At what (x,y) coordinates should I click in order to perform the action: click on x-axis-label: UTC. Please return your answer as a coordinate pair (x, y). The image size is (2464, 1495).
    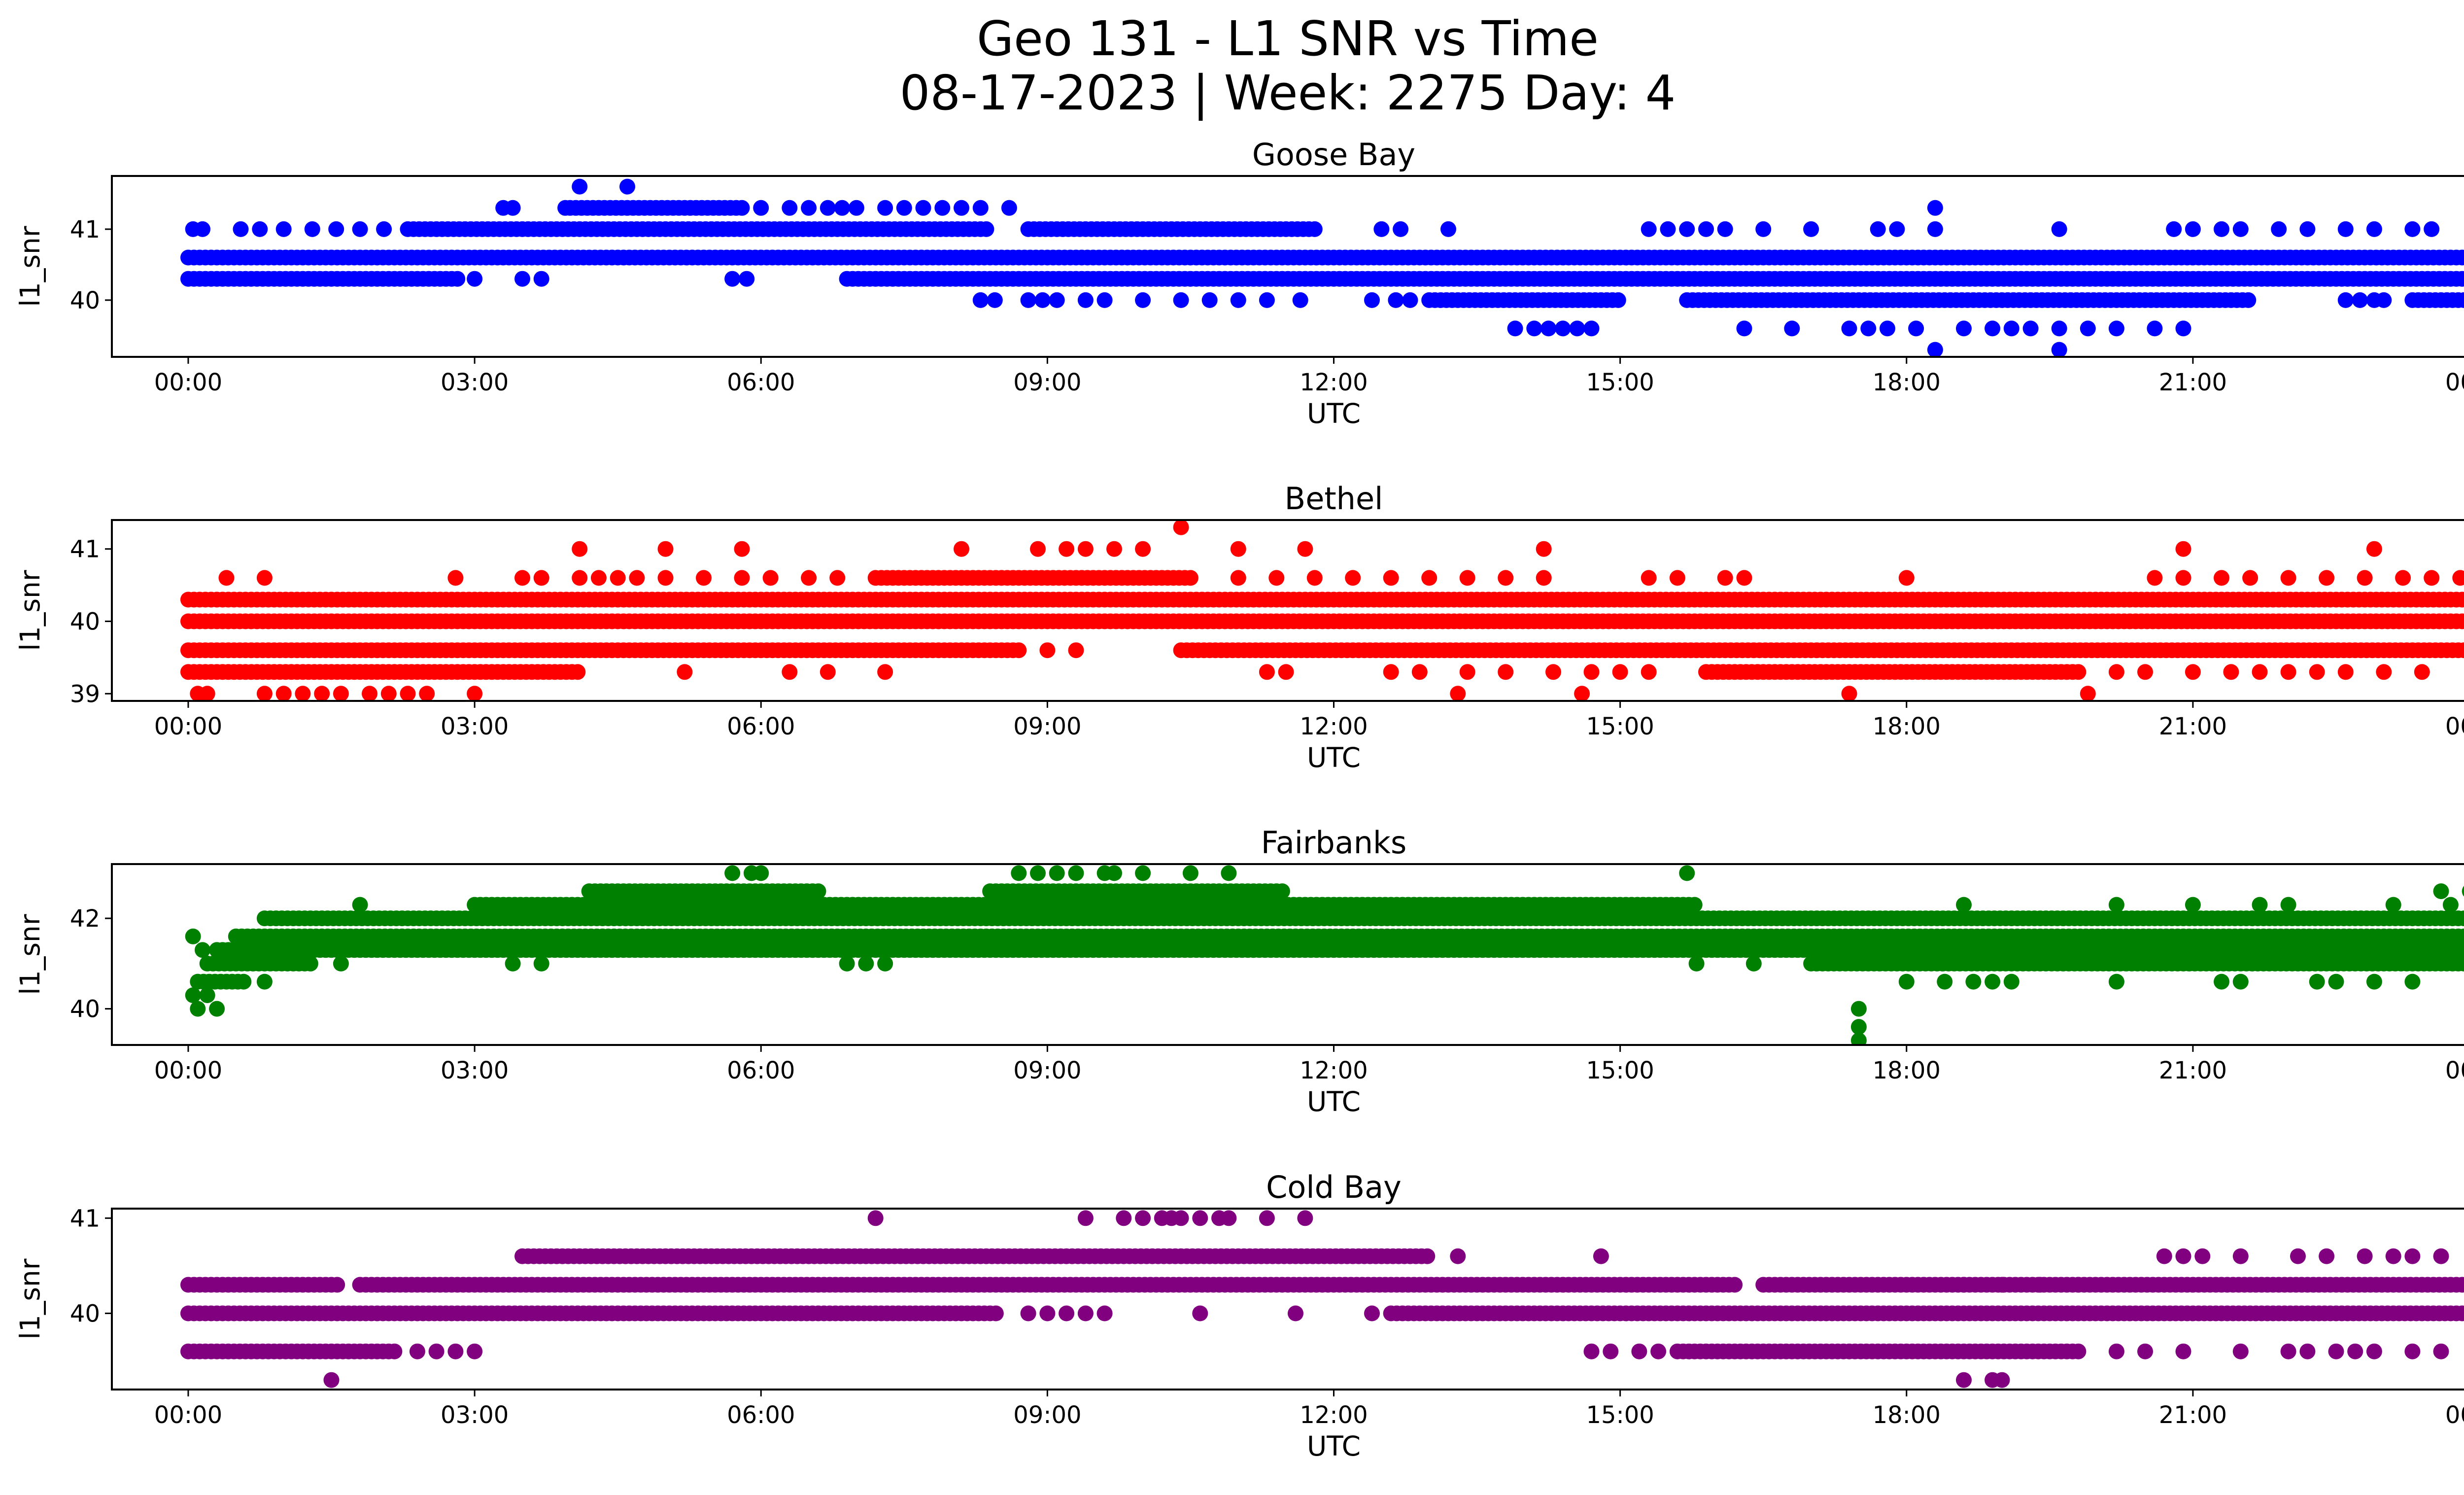
    Looking at the image, I should click on (1334, 413).